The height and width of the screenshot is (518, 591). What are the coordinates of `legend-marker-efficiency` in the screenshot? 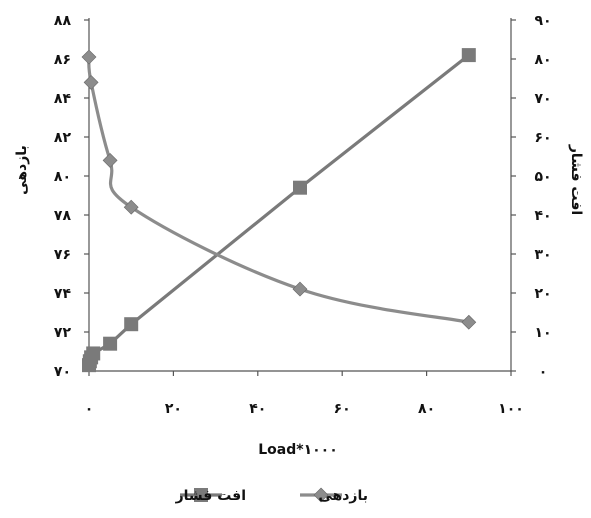 It's located at (321, 495).